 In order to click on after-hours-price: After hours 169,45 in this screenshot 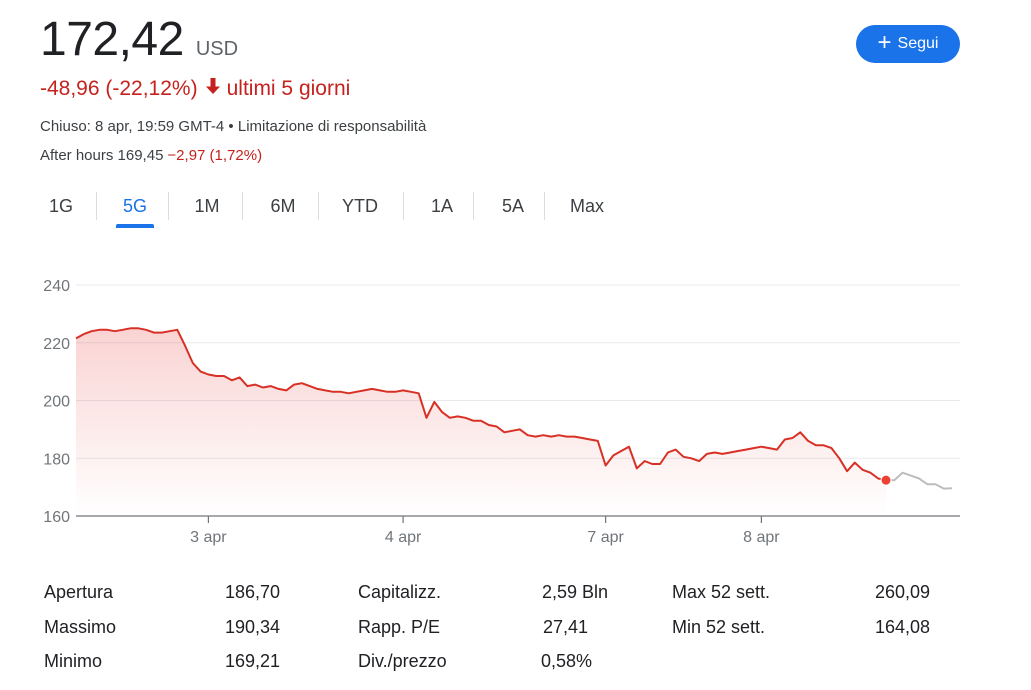, I will do `click(102, 155)`.